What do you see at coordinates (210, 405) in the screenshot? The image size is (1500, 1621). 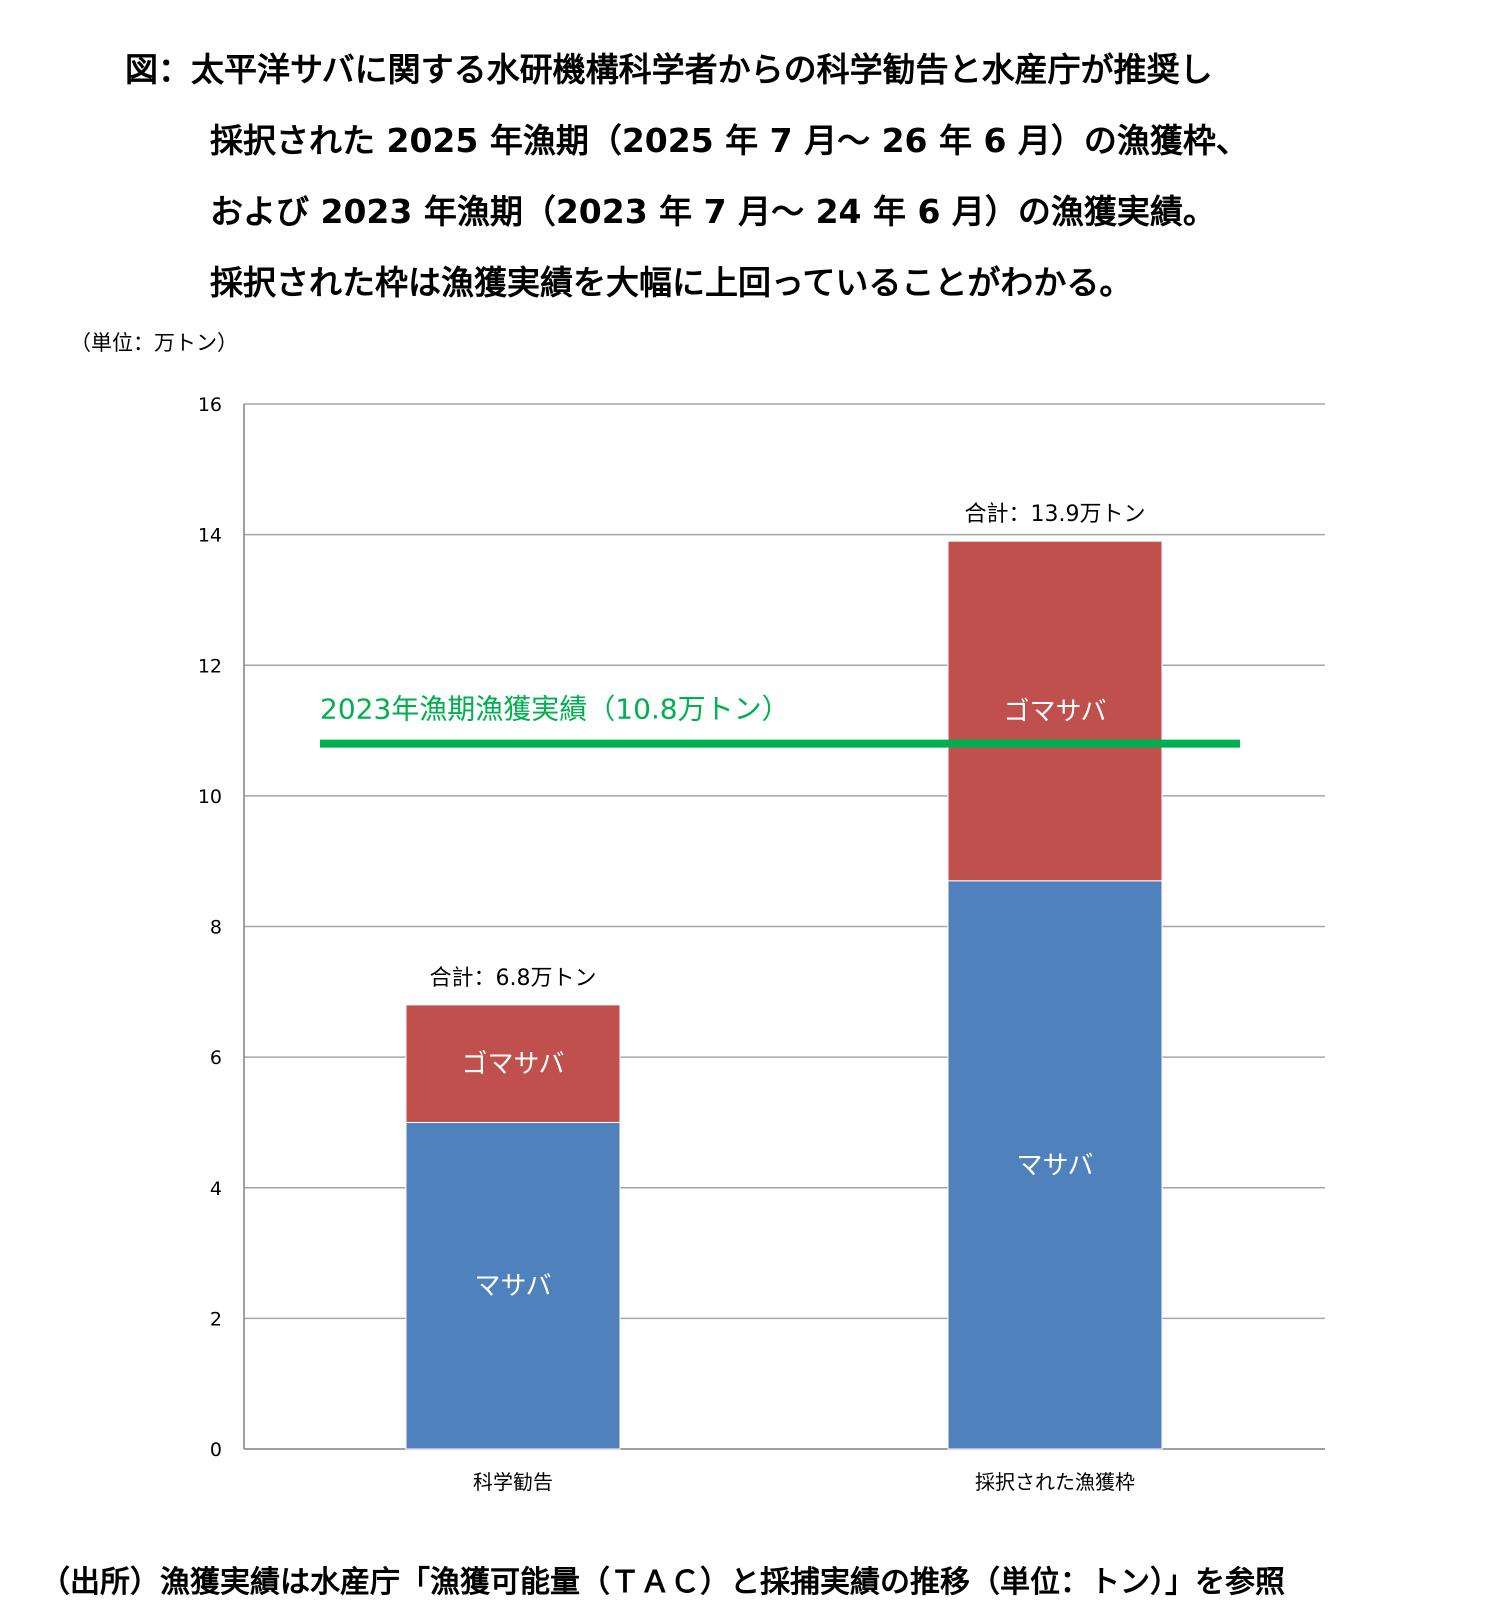 I see `y-tick-label: 16` at bounding box center [210, 405].